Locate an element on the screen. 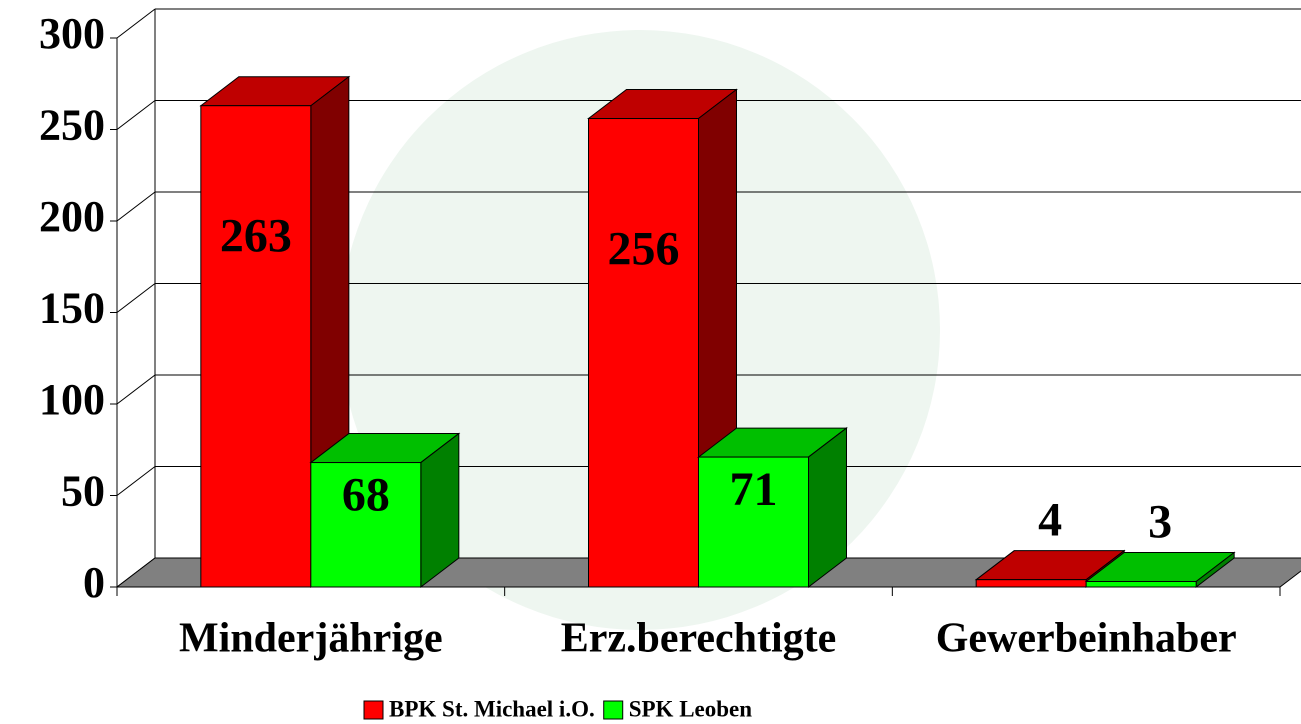 This screenshot has height=724, width=1301. y-tick-label: 50 is located at coordinates (83, 491).